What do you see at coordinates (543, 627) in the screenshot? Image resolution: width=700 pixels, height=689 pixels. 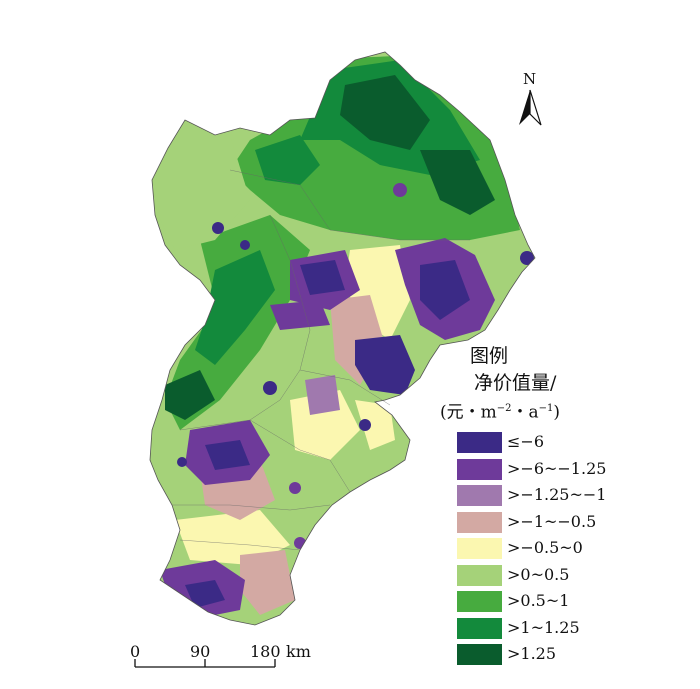 I see `legend-label: >1~1.25` at bounding box center [543, 627].